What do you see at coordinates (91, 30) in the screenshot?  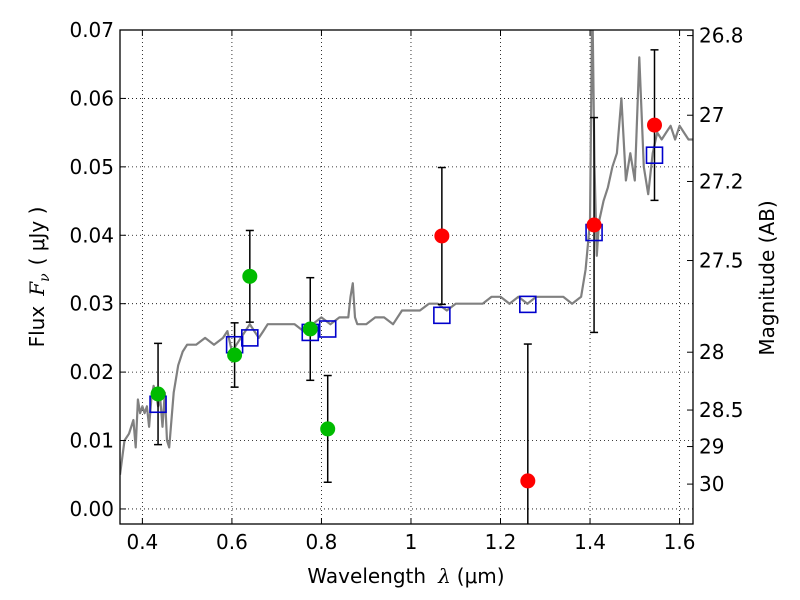 I see `y-tick-label: 0.07` at bounding box center [91, 30].